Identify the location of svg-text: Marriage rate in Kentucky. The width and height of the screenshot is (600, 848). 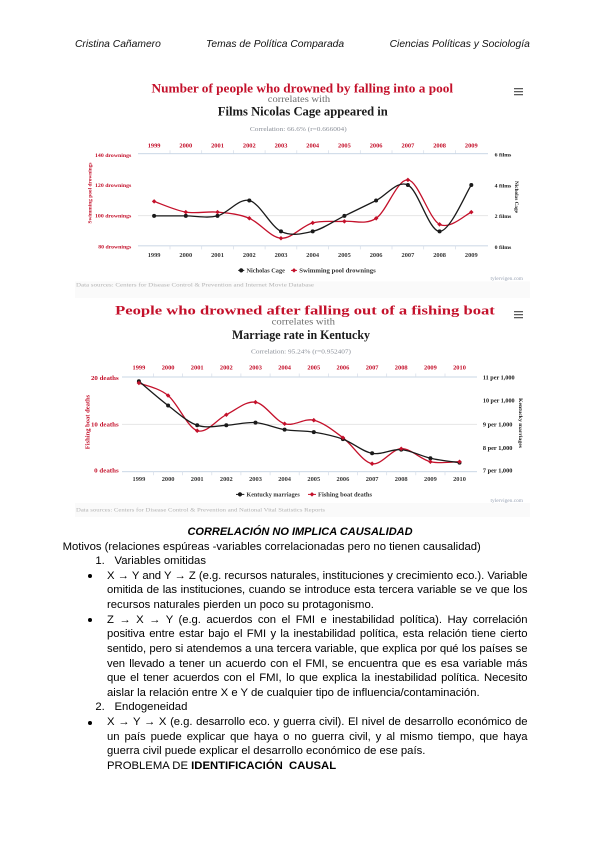
(301, 335).